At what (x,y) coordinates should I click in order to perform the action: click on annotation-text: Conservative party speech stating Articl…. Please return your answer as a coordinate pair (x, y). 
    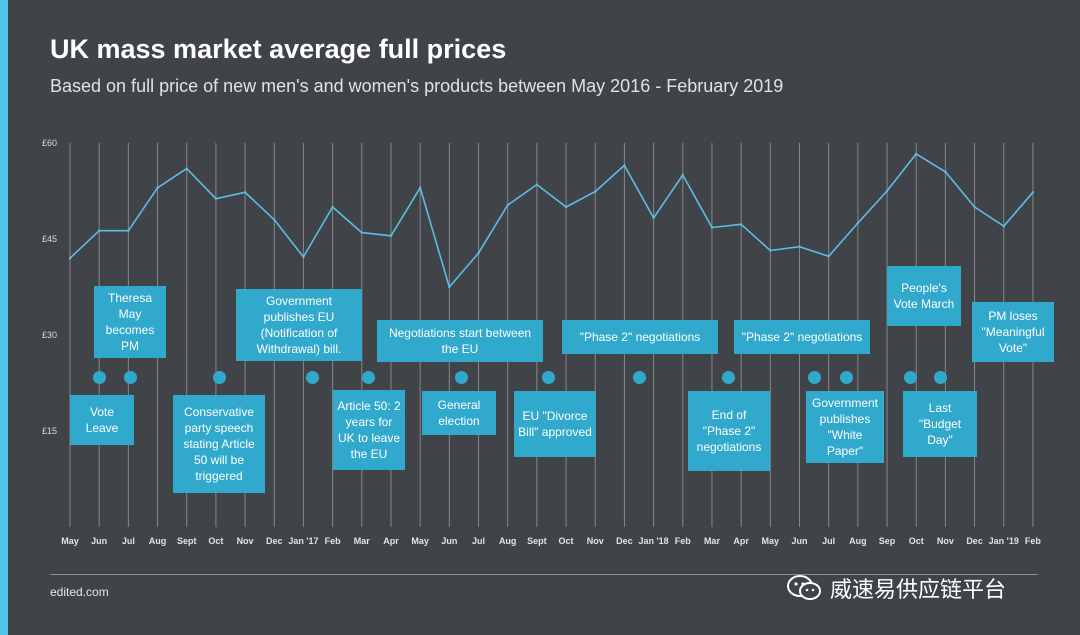
    Looking at the image, I should click on (219, 444).